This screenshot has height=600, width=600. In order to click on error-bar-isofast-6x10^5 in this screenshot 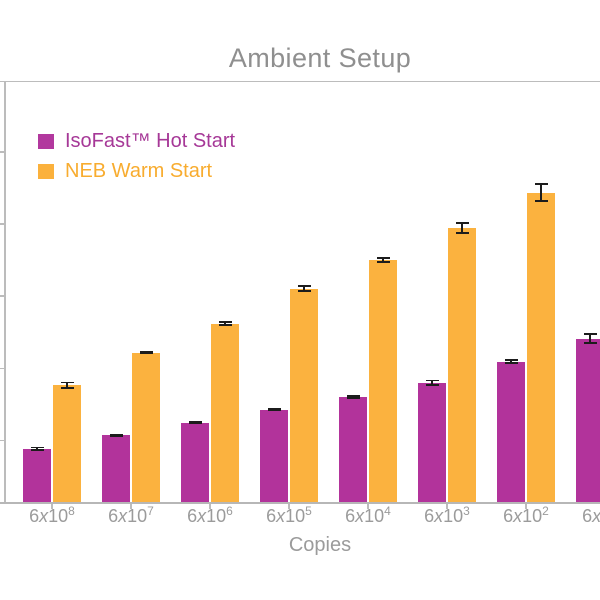, I will do `click(274, 409)`.